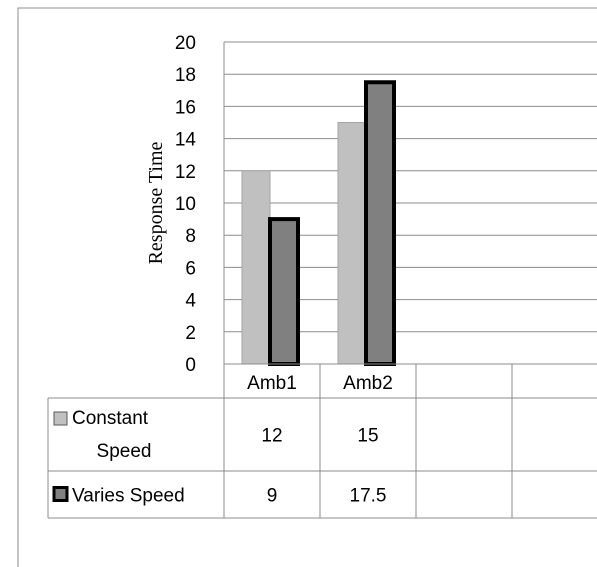 Image resolution: width=597 pixels, height=567 pixels. Describe the element at coordinates (156, 202) in the screenshot. I see `y-axis-label: Response Time` at that location.